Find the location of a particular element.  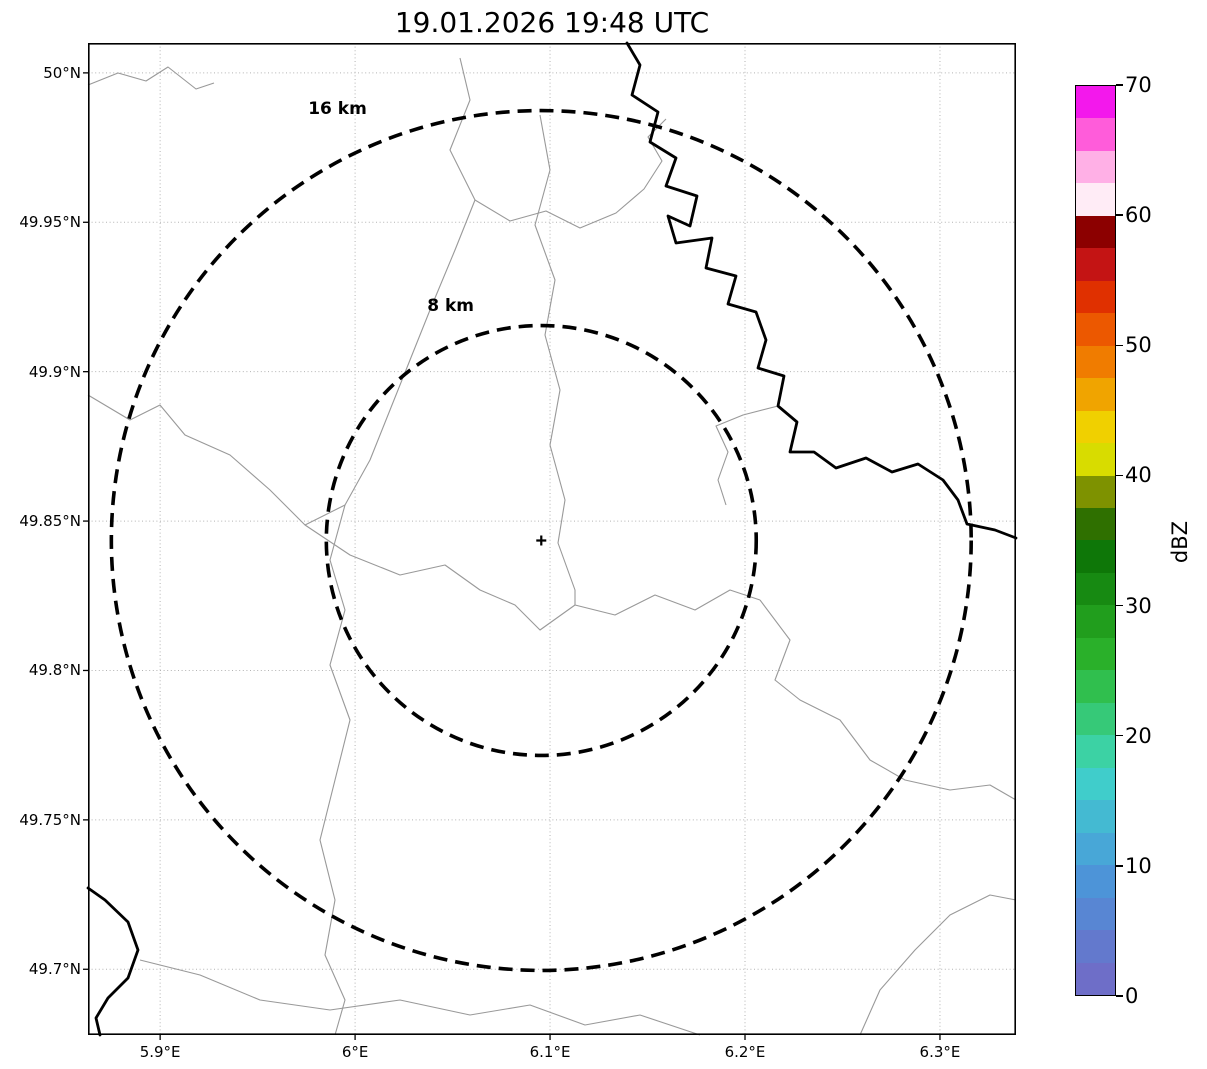

colorbar-tick-label: 20 is located at coordinates (1138, 735).